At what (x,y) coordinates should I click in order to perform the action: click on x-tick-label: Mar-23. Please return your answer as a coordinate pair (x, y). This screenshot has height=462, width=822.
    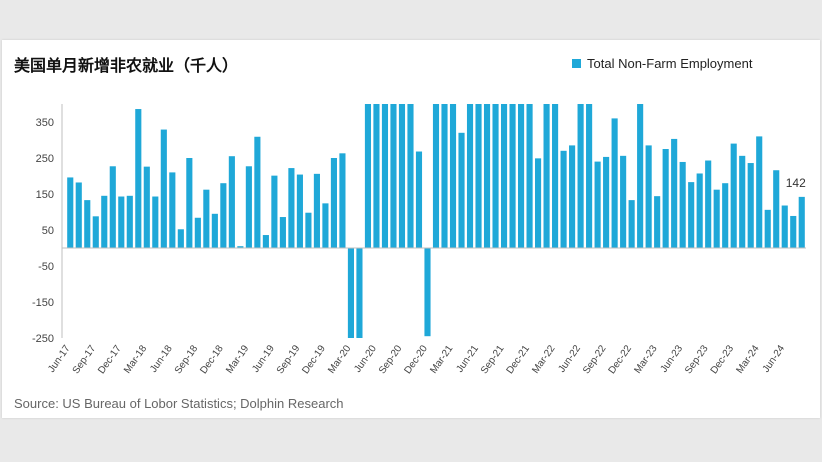
    Looking at the image, I should click on (645, 359).